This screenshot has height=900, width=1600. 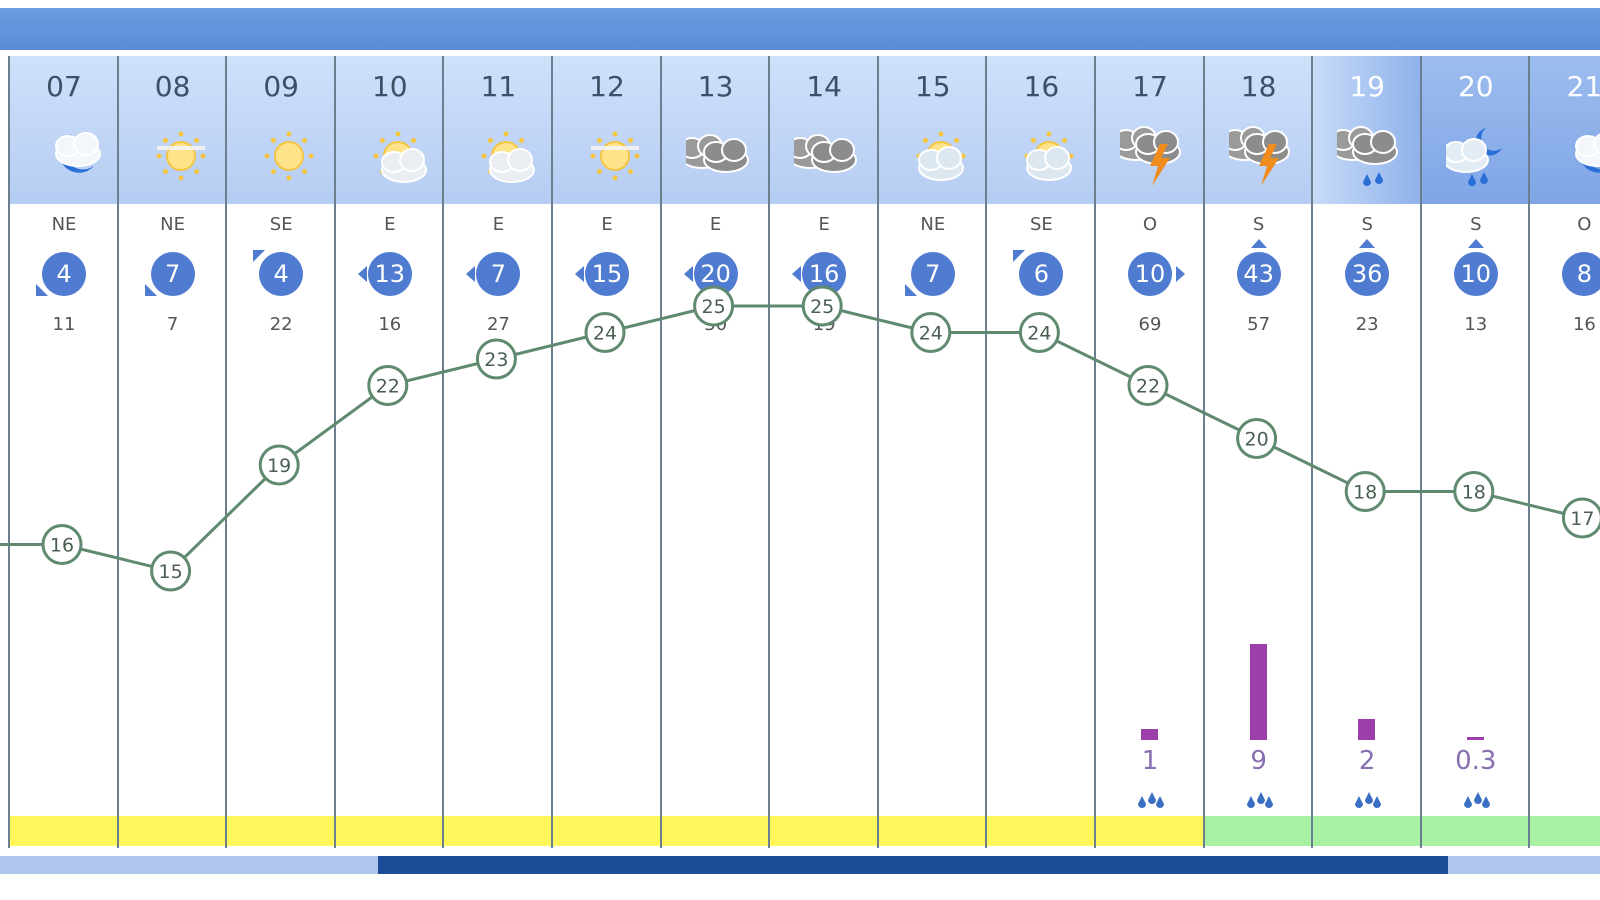 What do you see at coordinates (1258, 761) in the screenshot?
I see `precipitation-value: 9` at bounding box center [1258, 761].